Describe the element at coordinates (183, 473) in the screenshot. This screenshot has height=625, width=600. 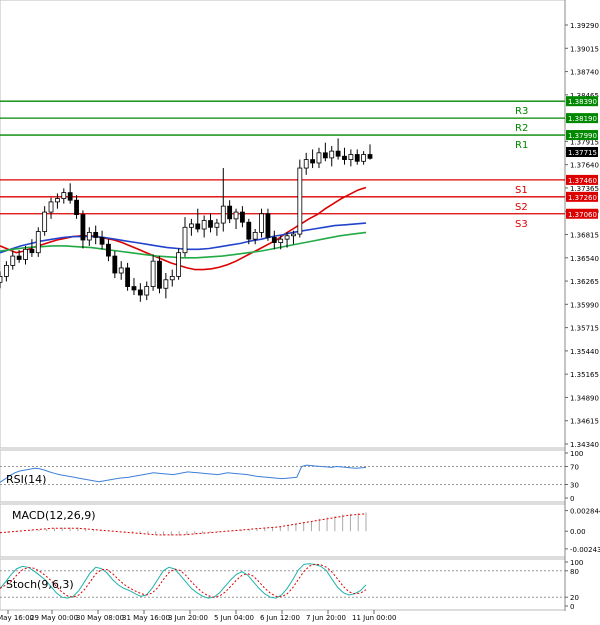
I see `rsi-line` at that location.